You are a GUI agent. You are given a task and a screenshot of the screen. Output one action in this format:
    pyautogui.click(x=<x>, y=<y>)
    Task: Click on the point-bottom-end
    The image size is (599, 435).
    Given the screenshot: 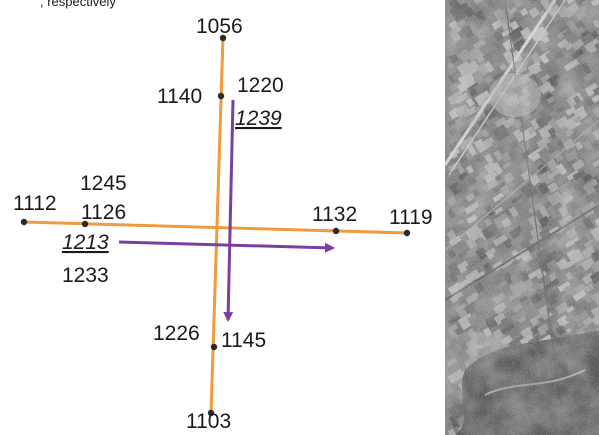 What is the action you would take?
    pyautogui.click(x=211, y=413)
    